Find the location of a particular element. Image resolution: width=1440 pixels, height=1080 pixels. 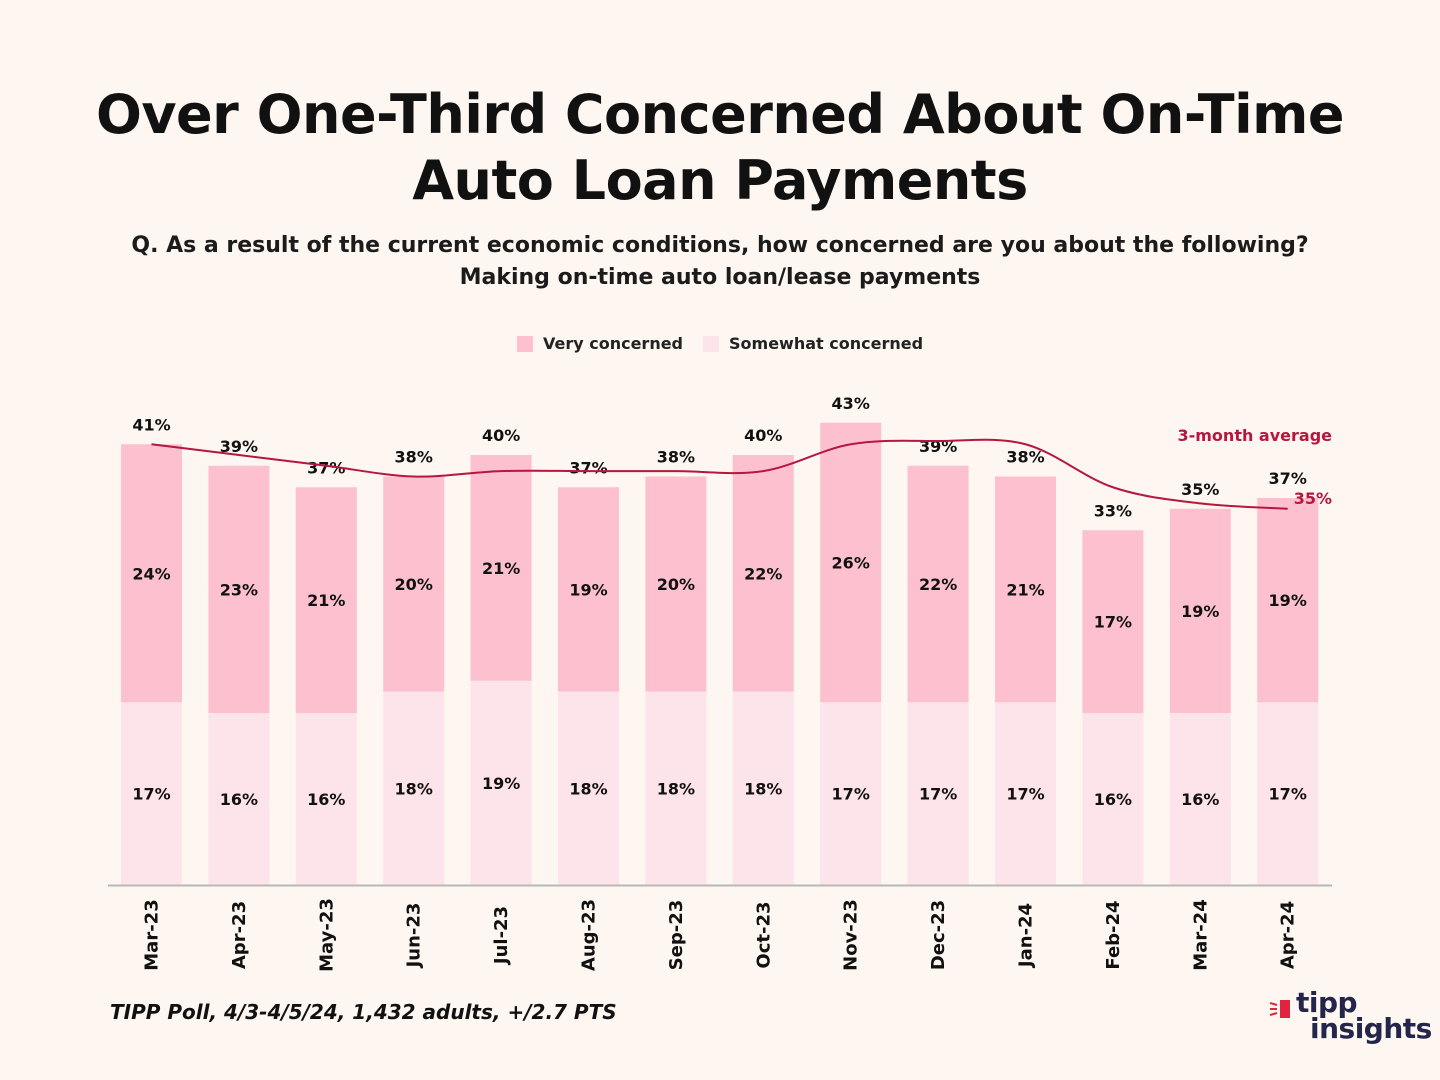

x-tick-label: Apr-23 is located at coordinates (239, 935).